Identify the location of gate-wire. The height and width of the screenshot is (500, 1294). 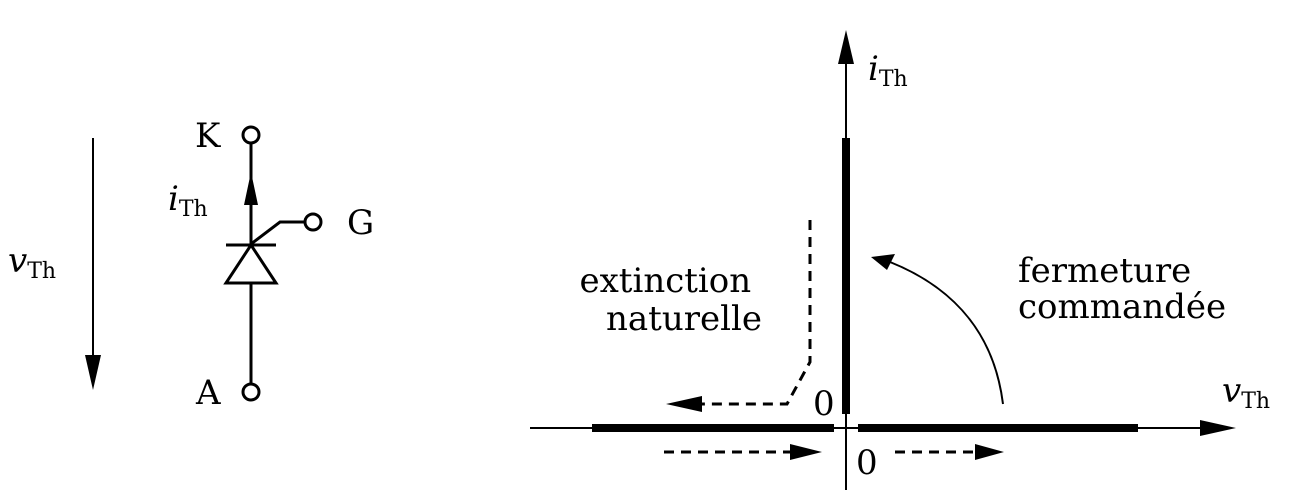
(277, 233).